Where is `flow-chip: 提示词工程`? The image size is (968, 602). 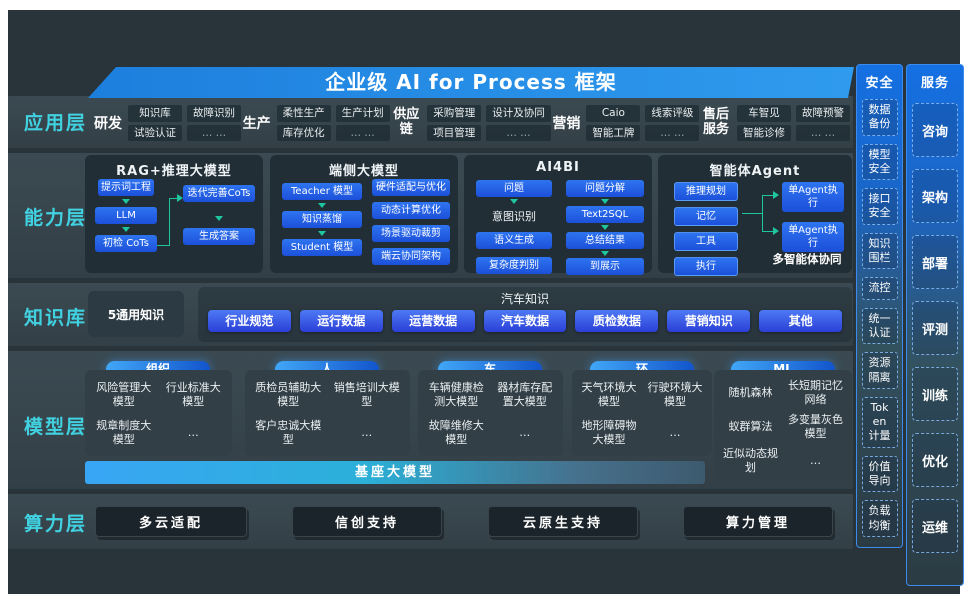
flow-chip: 提示词工程 is located at coordinates (126, 187).